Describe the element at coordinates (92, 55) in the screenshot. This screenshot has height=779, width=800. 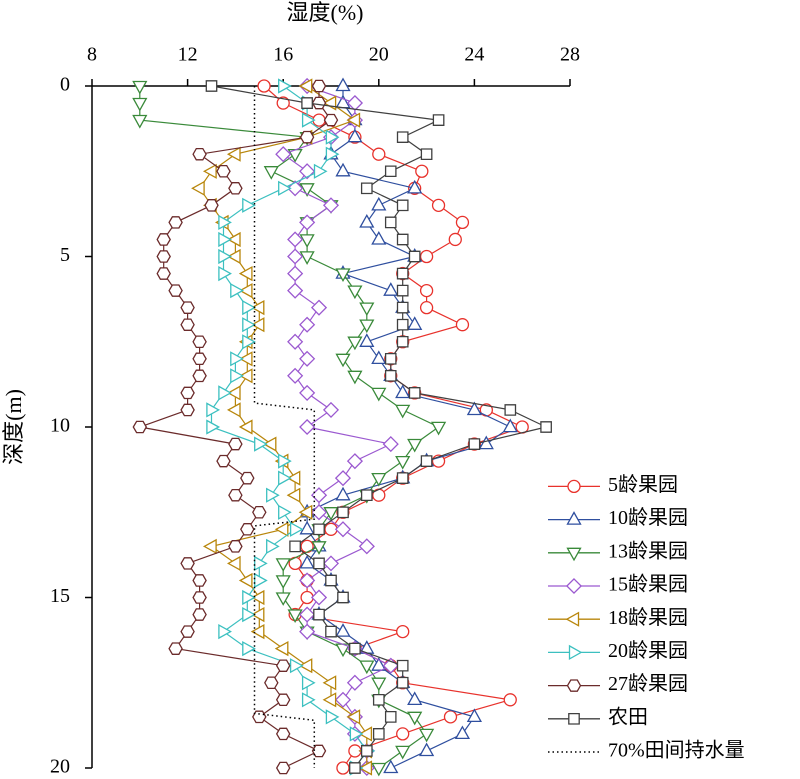
I see `x-tick-label: 8` at that location.